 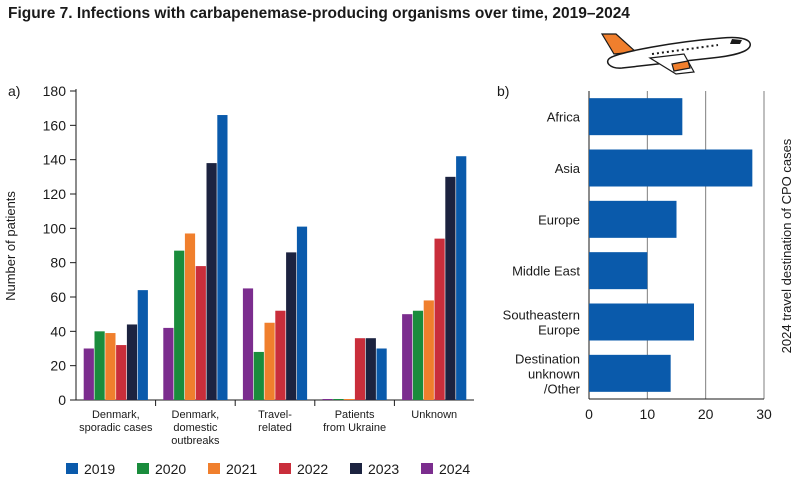 I want to click on y-tick-label: 20, so click(x=58, y=366).